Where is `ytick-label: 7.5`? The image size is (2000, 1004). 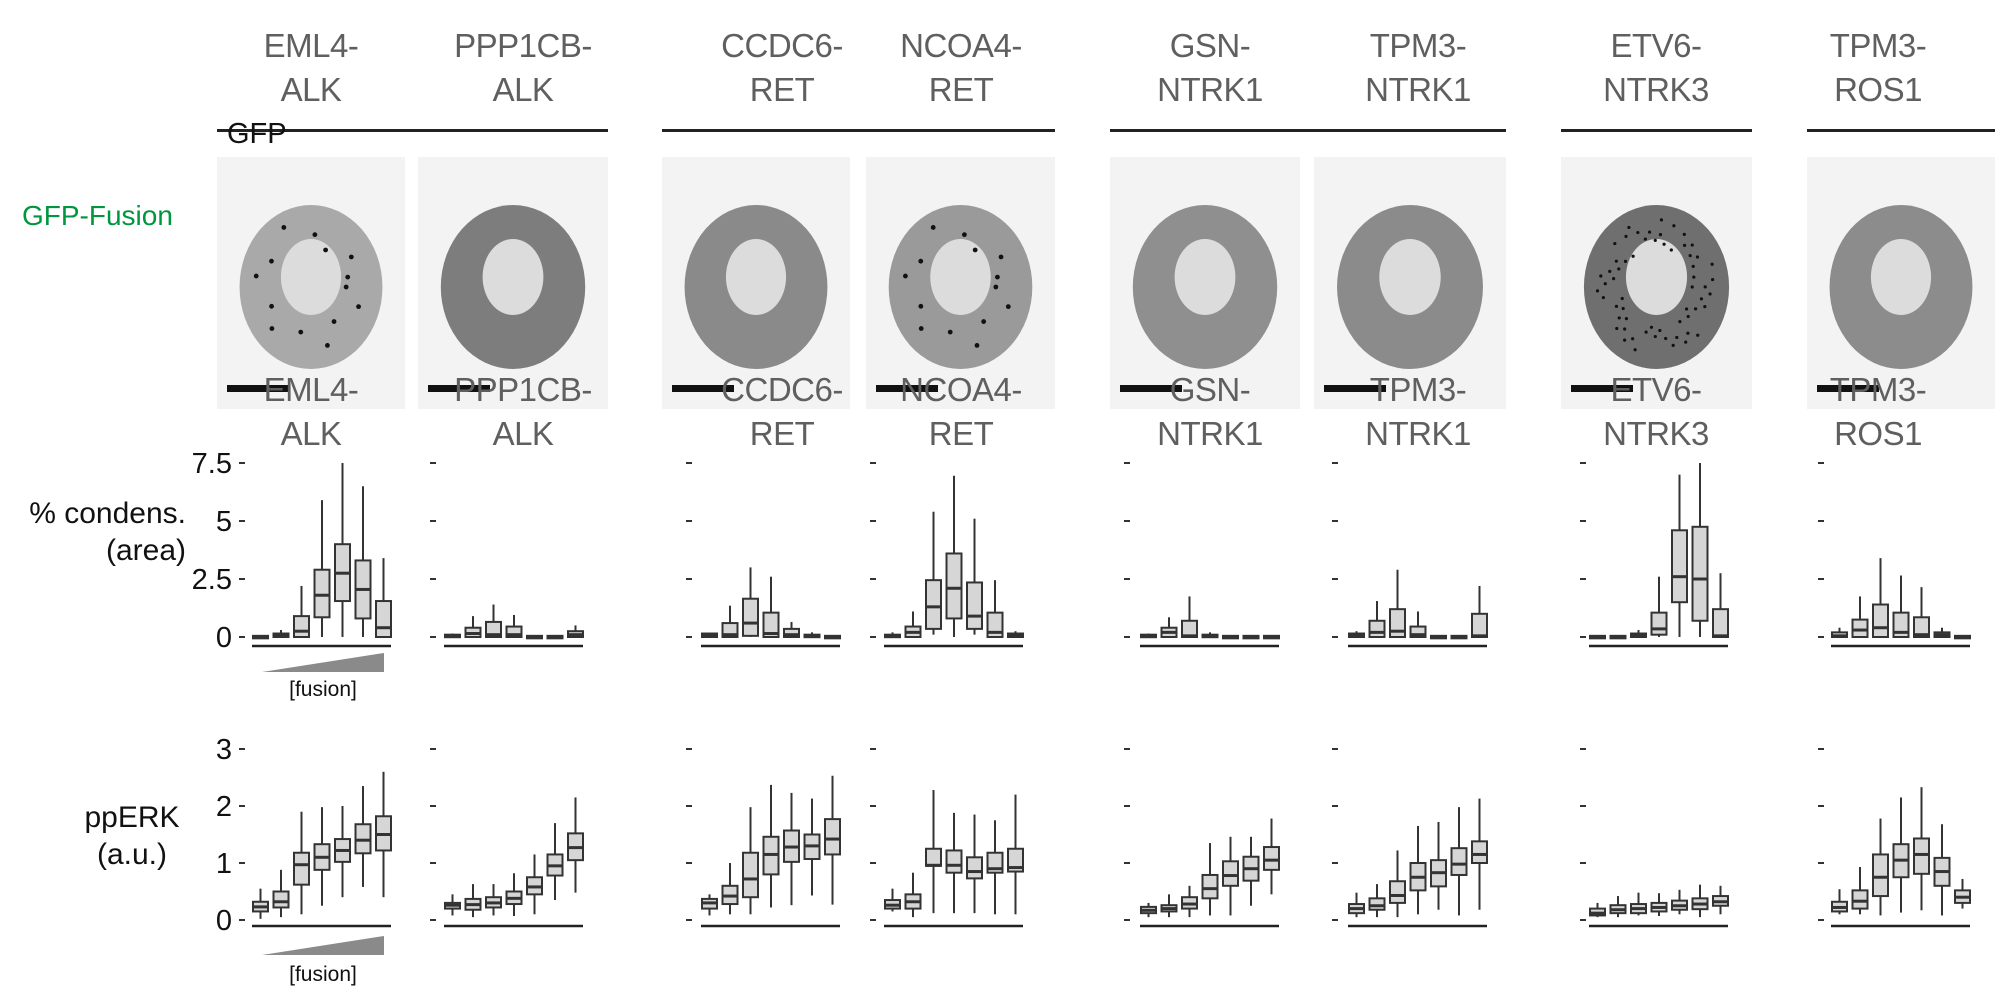 ytick-label: 7.5 is located at coordinates (212, 464).